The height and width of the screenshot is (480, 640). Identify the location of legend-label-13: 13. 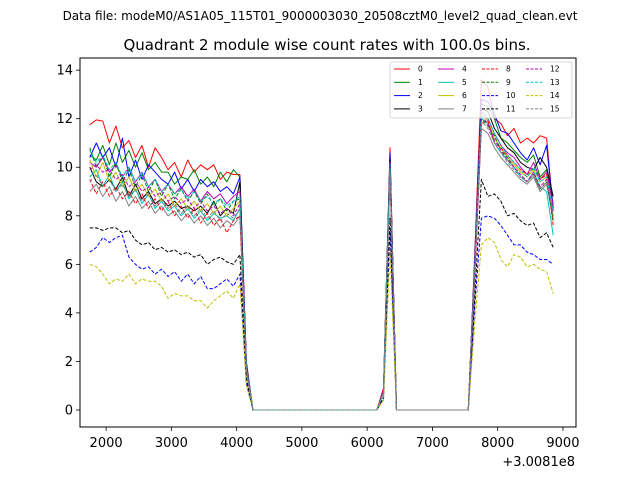
(555, 82).